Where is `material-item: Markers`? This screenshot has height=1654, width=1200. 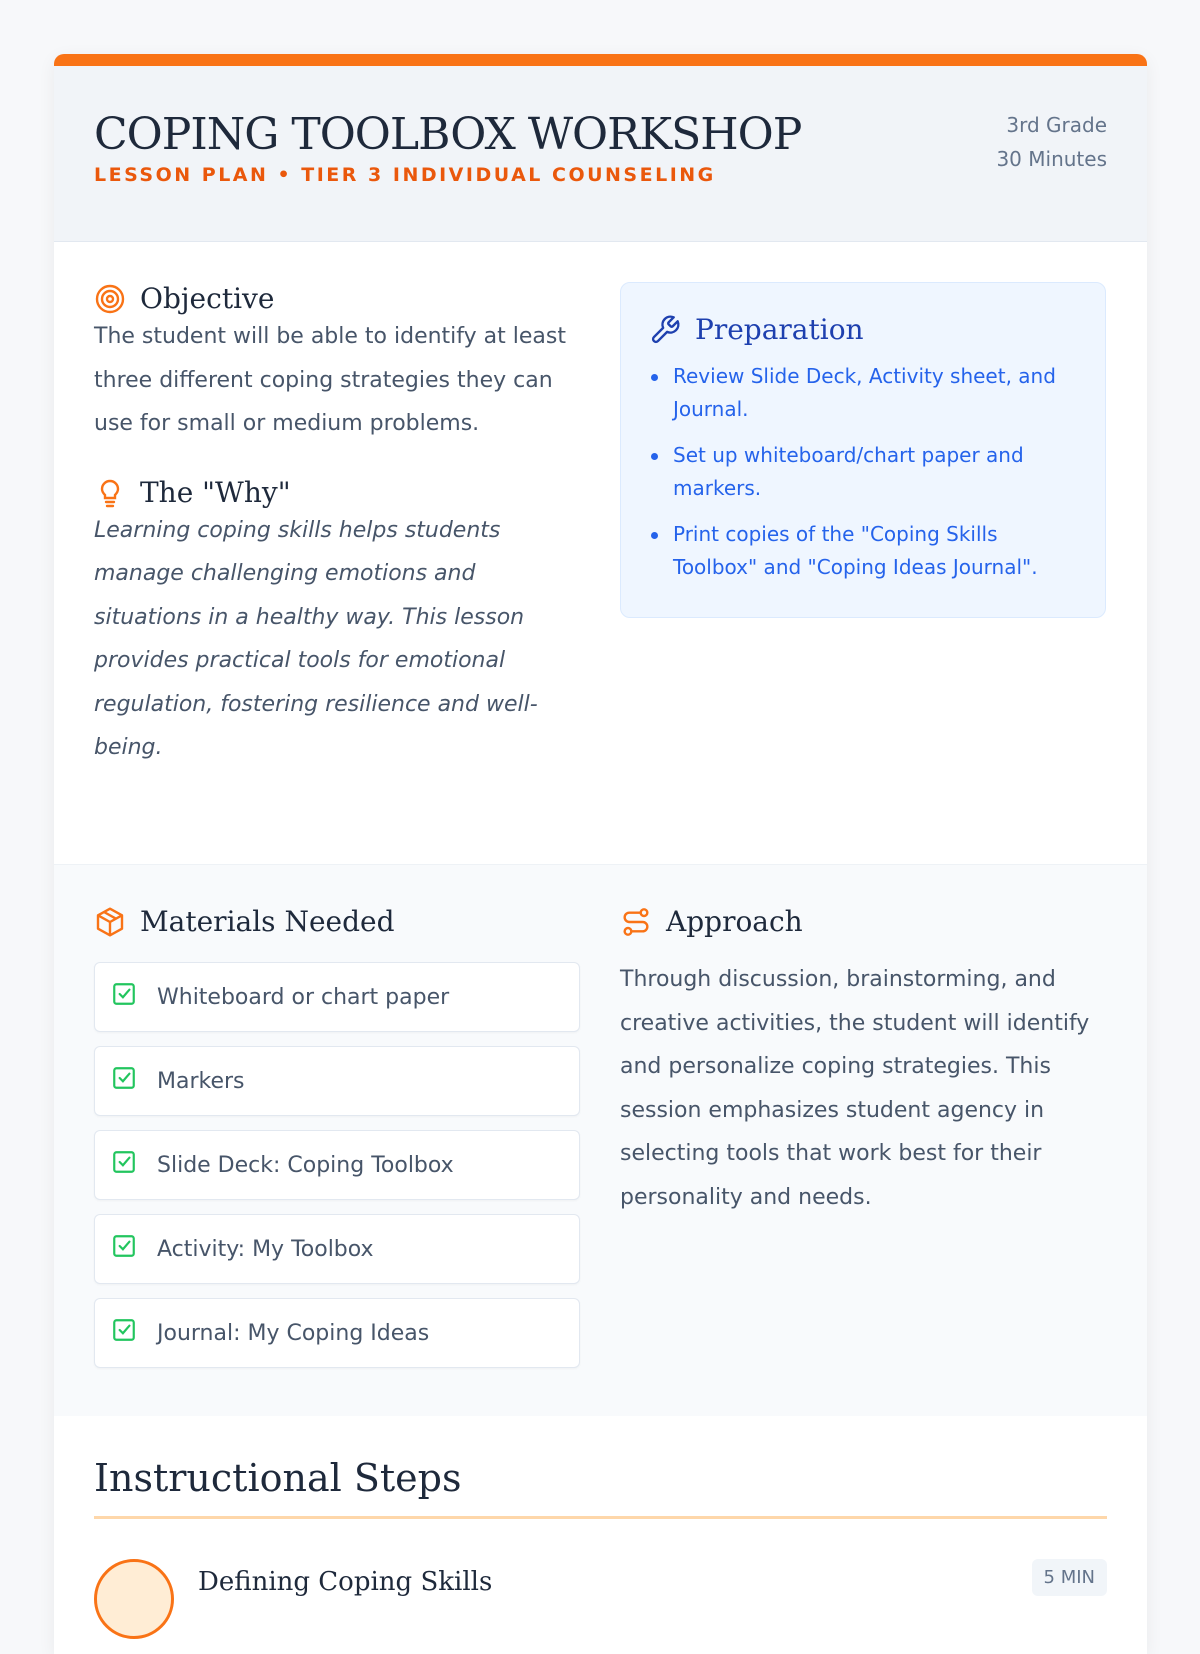 material-item: Markers is located at coordinates (337, 1081).